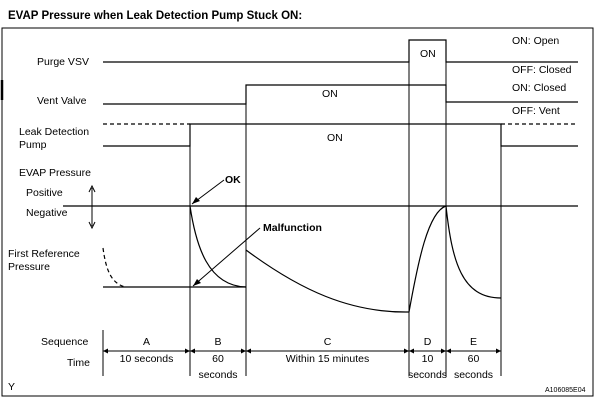  What do you see at coordinates (217, 375) in the screenshot?
I see `step-b-time-unit: seconds` at bounding box center [217, 375].